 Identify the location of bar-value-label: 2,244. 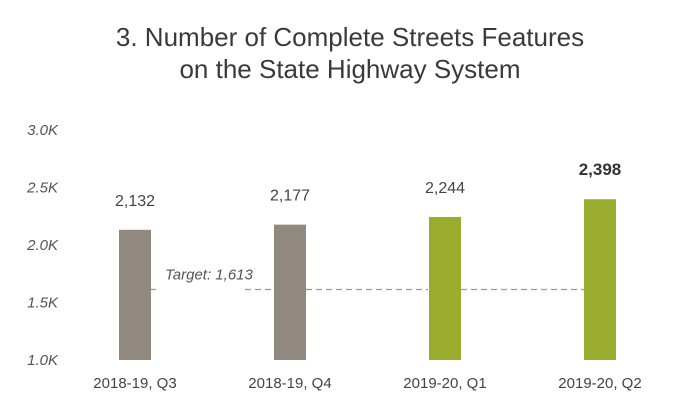
(445, 188).